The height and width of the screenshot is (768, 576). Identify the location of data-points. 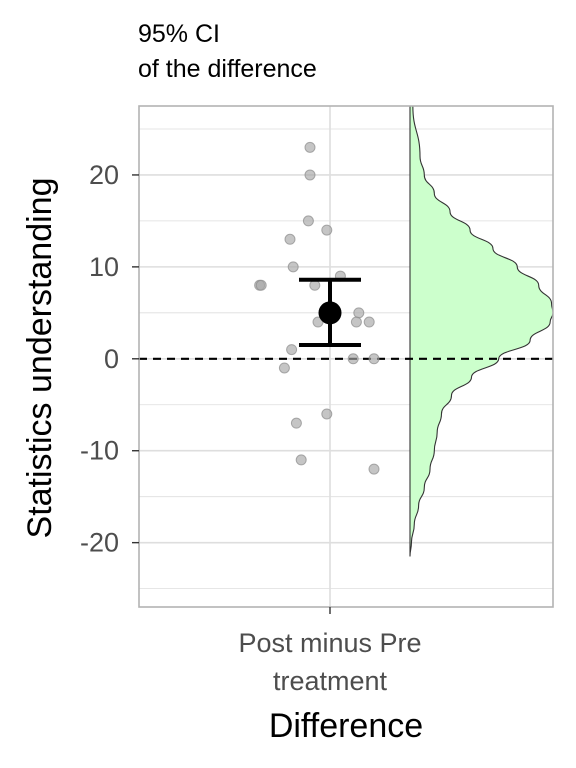
(317, 308).